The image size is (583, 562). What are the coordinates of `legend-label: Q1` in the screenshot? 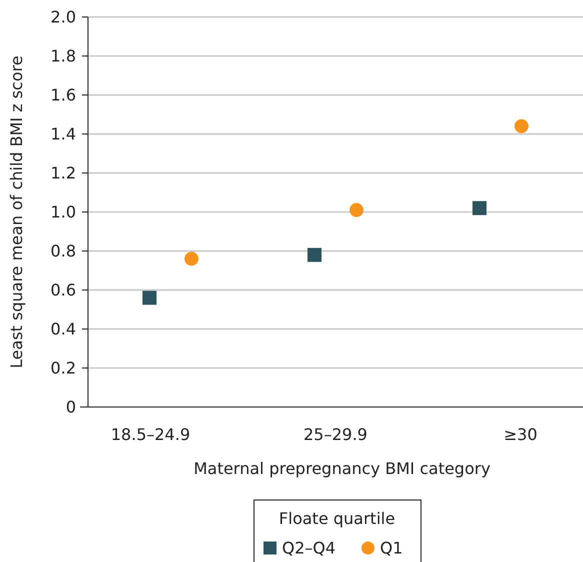 It's located at (391, 548).